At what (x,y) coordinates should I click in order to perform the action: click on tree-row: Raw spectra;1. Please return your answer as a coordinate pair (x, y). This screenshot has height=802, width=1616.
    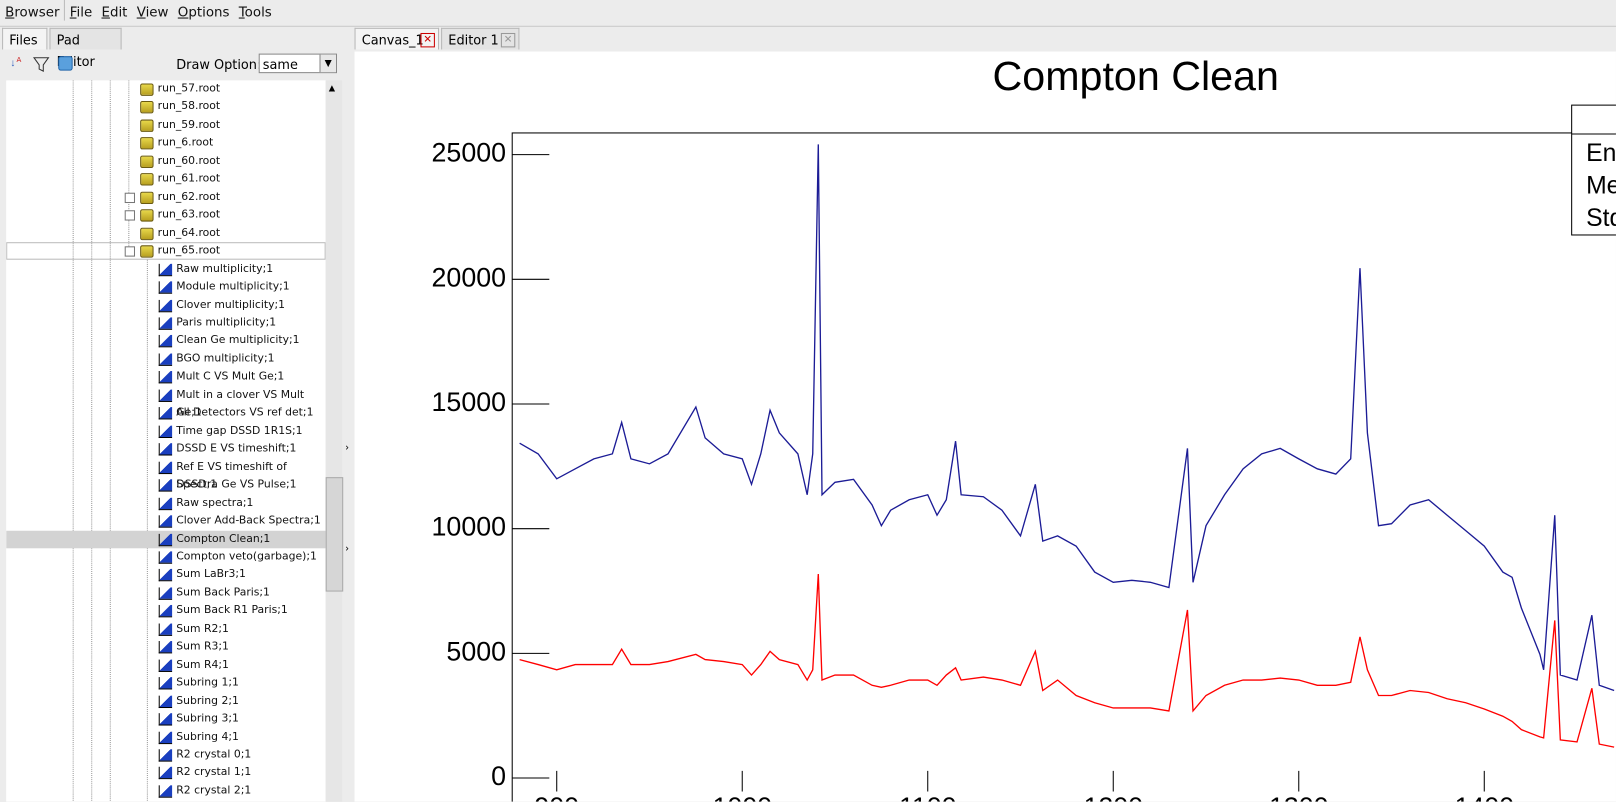
    Looking at the image, I should click on (165, 503).